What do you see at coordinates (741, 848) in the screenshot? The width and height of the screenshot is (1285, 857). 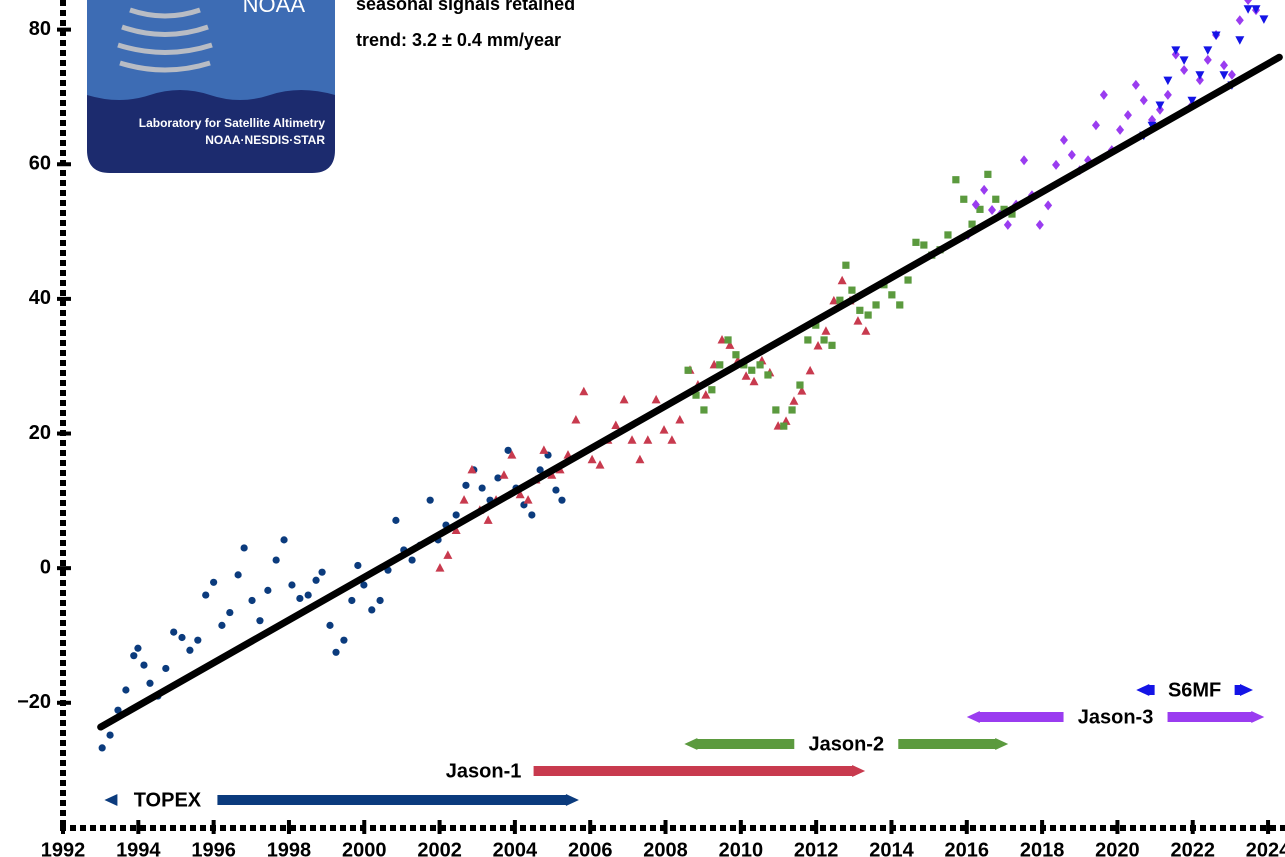 I see `x-tick-label: 2010` at bounding box center [741, 848].